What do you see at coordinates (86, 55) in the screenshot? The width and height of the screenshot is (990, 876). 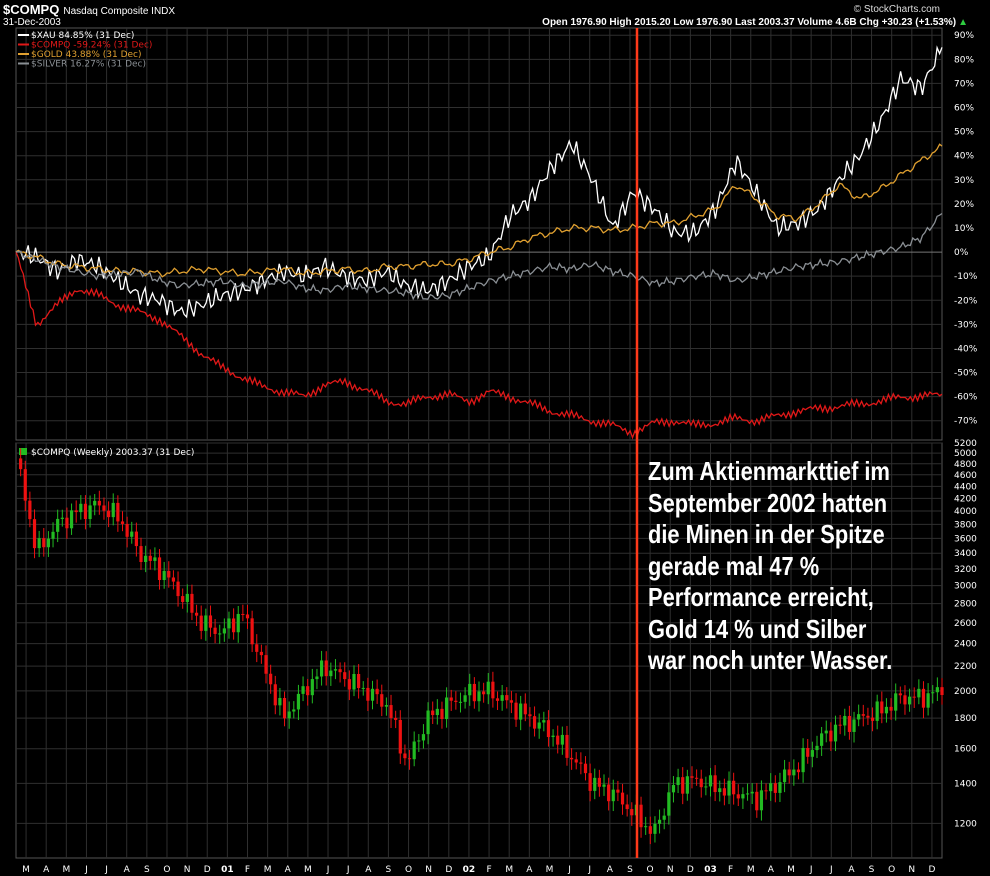 I see `legend-label: $GOLD 43.88% (31 Dec)` at bounding box center [86, 55].